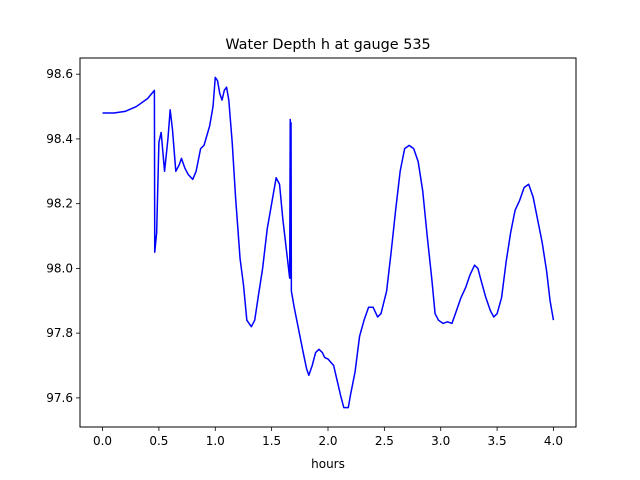 The image size is (640, 480). I want to click on x-tick-label: 2.0, so click(327, 441).